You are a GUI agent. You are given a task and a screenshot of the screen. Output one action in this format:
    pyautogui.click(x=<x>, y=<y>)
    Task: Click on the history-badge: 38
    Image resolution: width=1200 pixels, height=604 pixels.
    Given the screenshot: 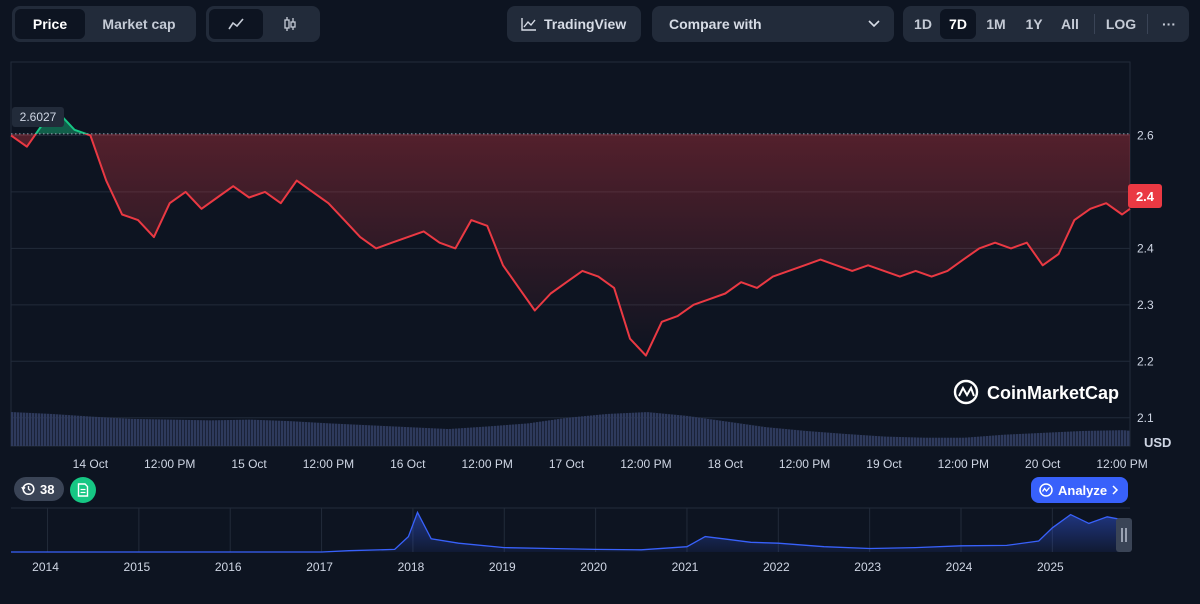 What is the action you would take?
    pyautogui.click(x=39, y=489)
    